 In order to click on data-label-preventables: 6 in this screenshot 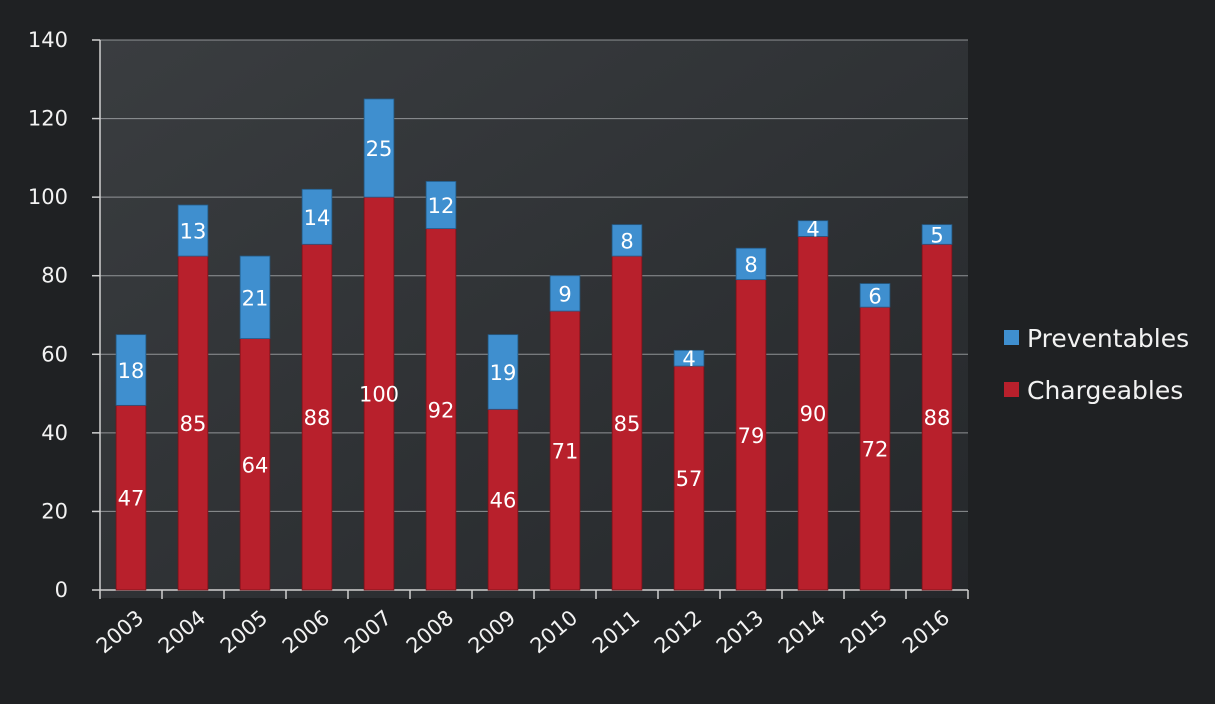, I will do `click(874, 296)`.